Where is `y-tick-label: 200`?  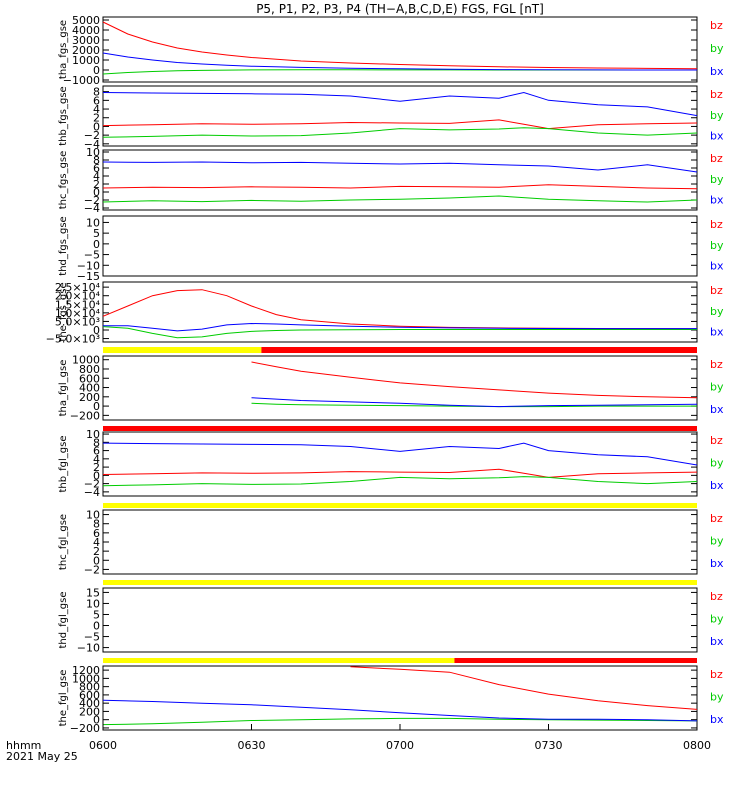
y-tick-label: 200 is located at coordinates (89, 711).